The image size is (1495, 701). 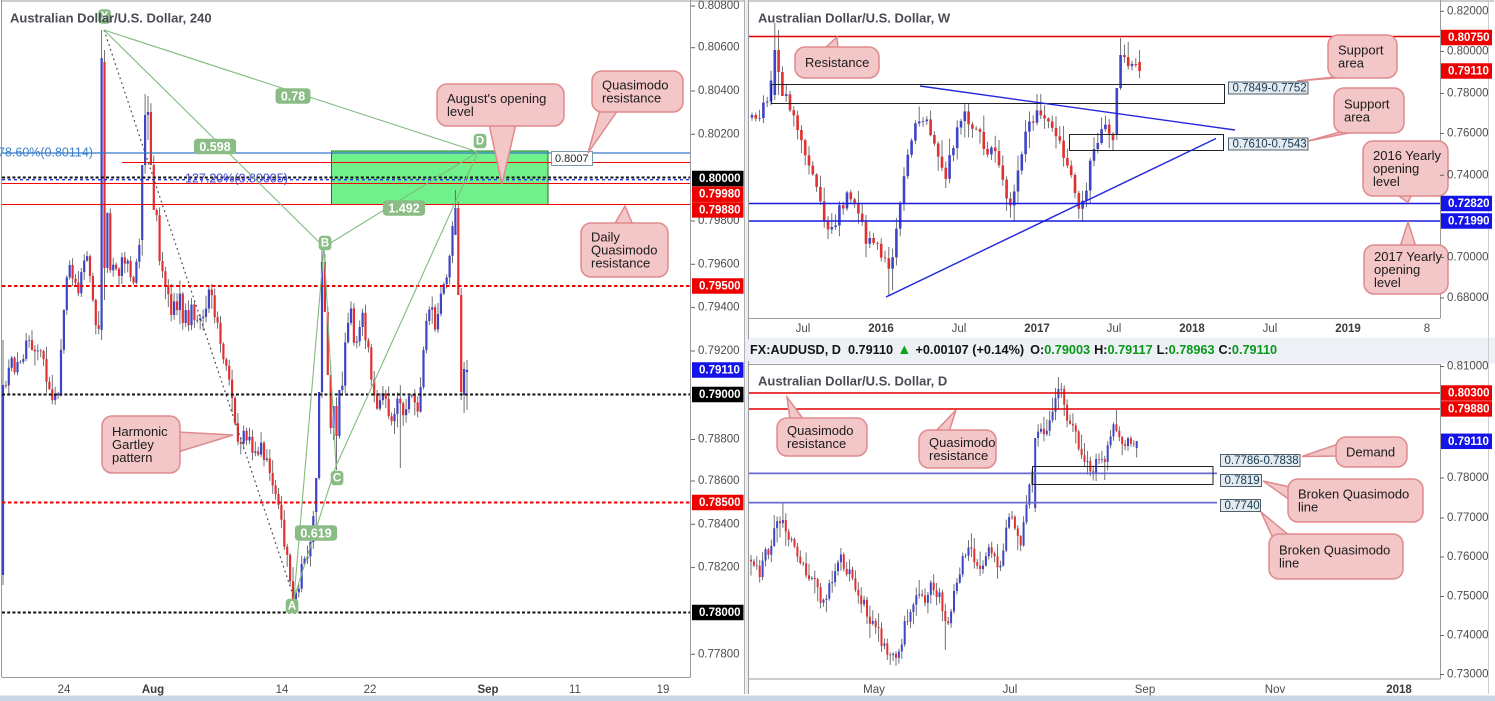 I want to click on svg-text: 0.619, so click(x=315, y=534).